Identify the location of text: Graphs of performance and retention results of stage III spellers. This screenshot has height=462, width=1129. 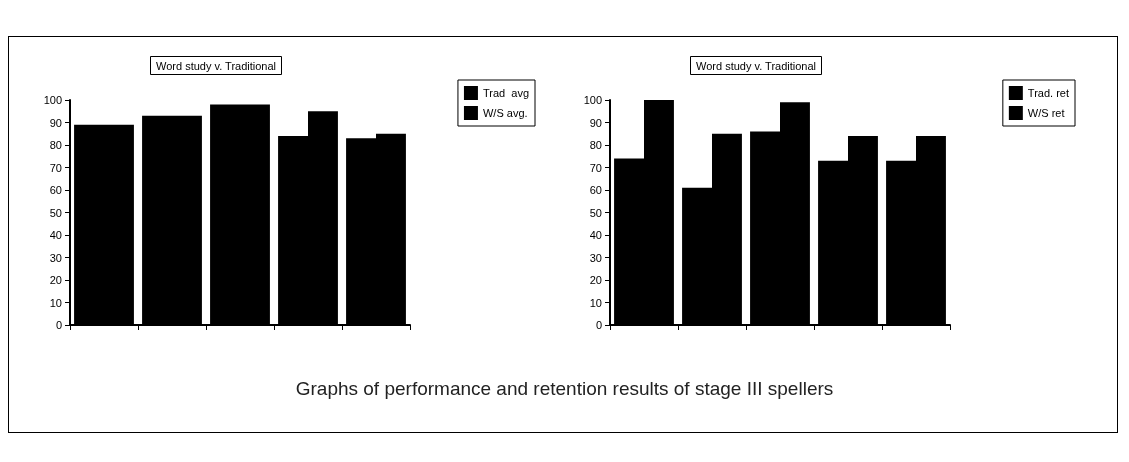
(564, 389).